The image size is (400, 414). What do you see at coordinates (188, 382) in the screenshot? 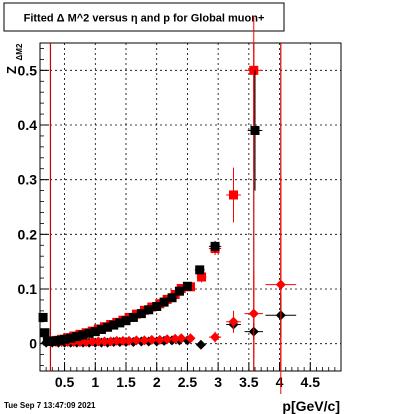
I see `x-tick-label: 2.5` at bounding box center [188, 382].